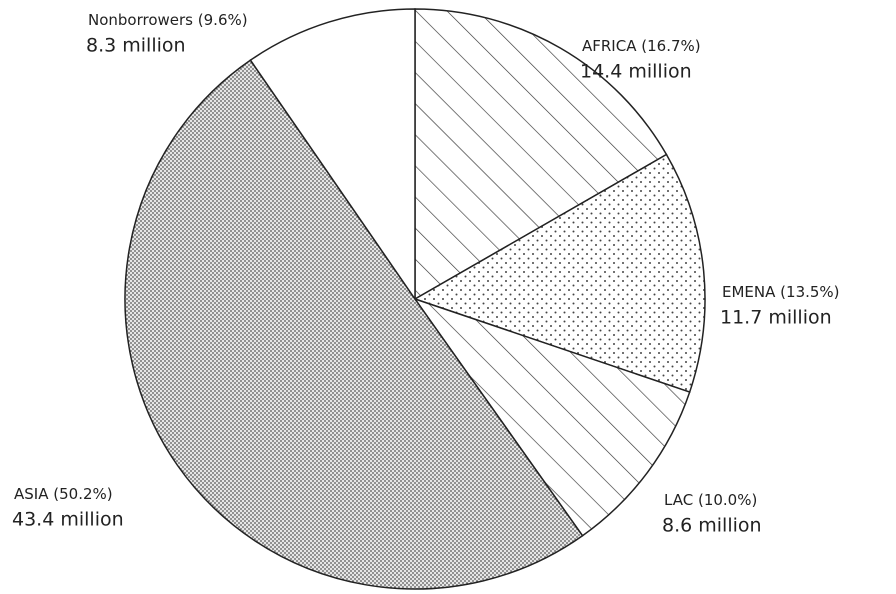  Describe the element at coordinates (68, 520) in the screenshot. I see `slice-sublabel: 43.4 million` at that location.